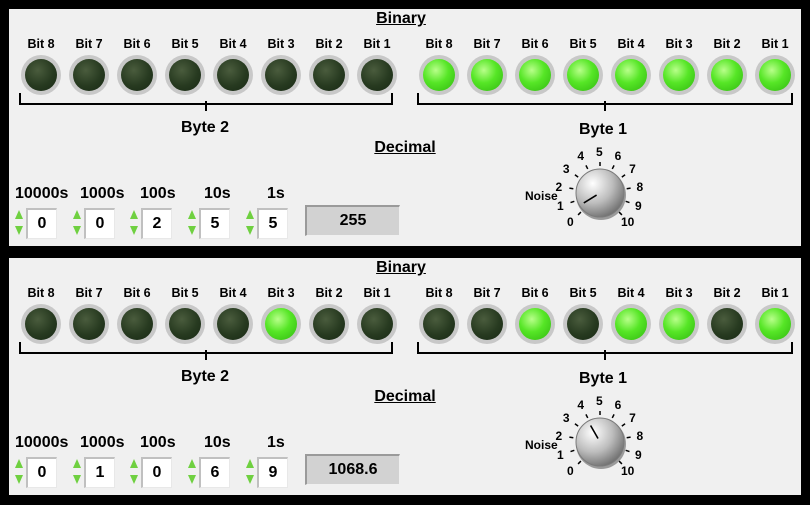 This screenshot has height=505, width=810. I want to click on digit-input: 2, so click(156, 223).